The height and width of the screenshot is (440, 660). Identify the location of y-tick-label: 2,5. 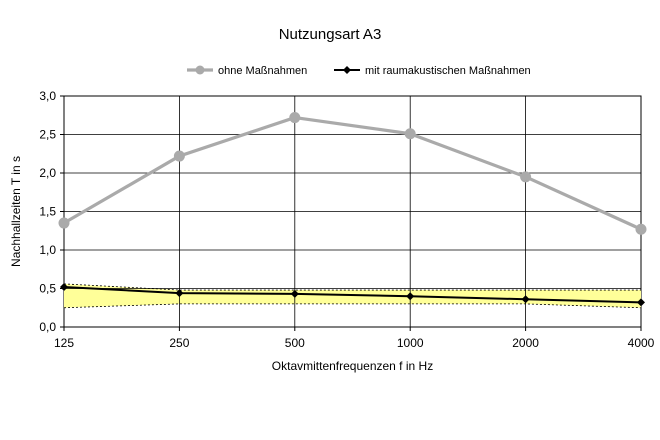
(47, 135).